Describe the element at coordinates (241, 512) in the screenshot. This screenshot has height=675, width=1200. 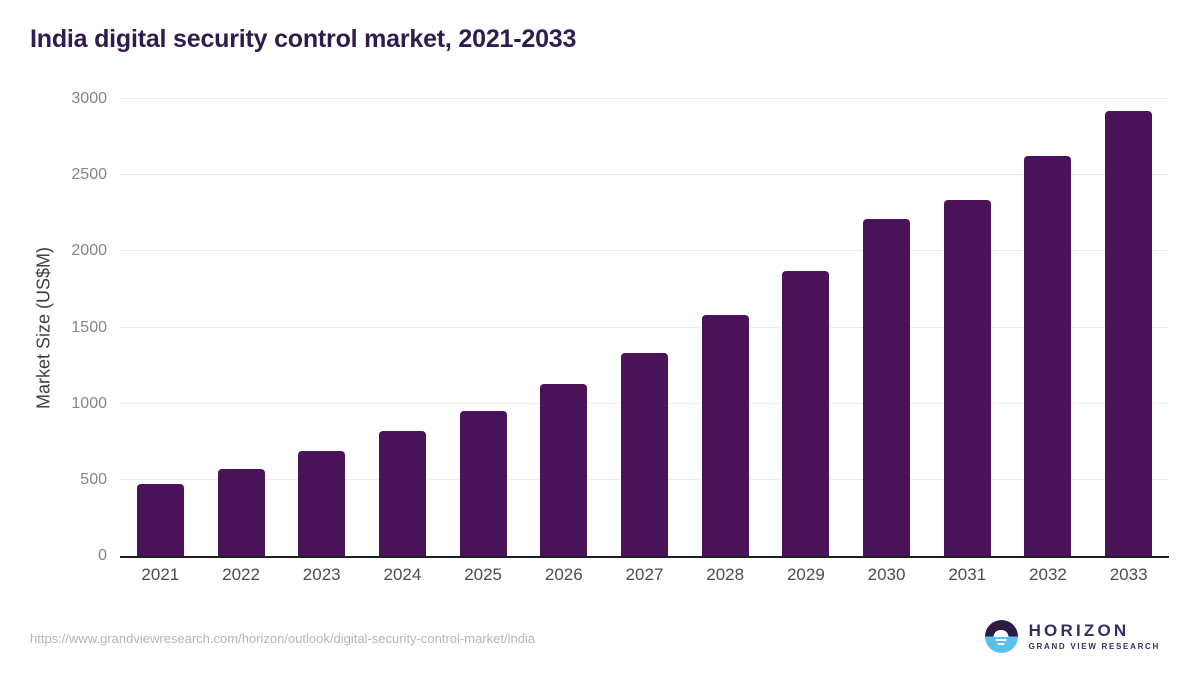
I see `bar-2022` at that location.